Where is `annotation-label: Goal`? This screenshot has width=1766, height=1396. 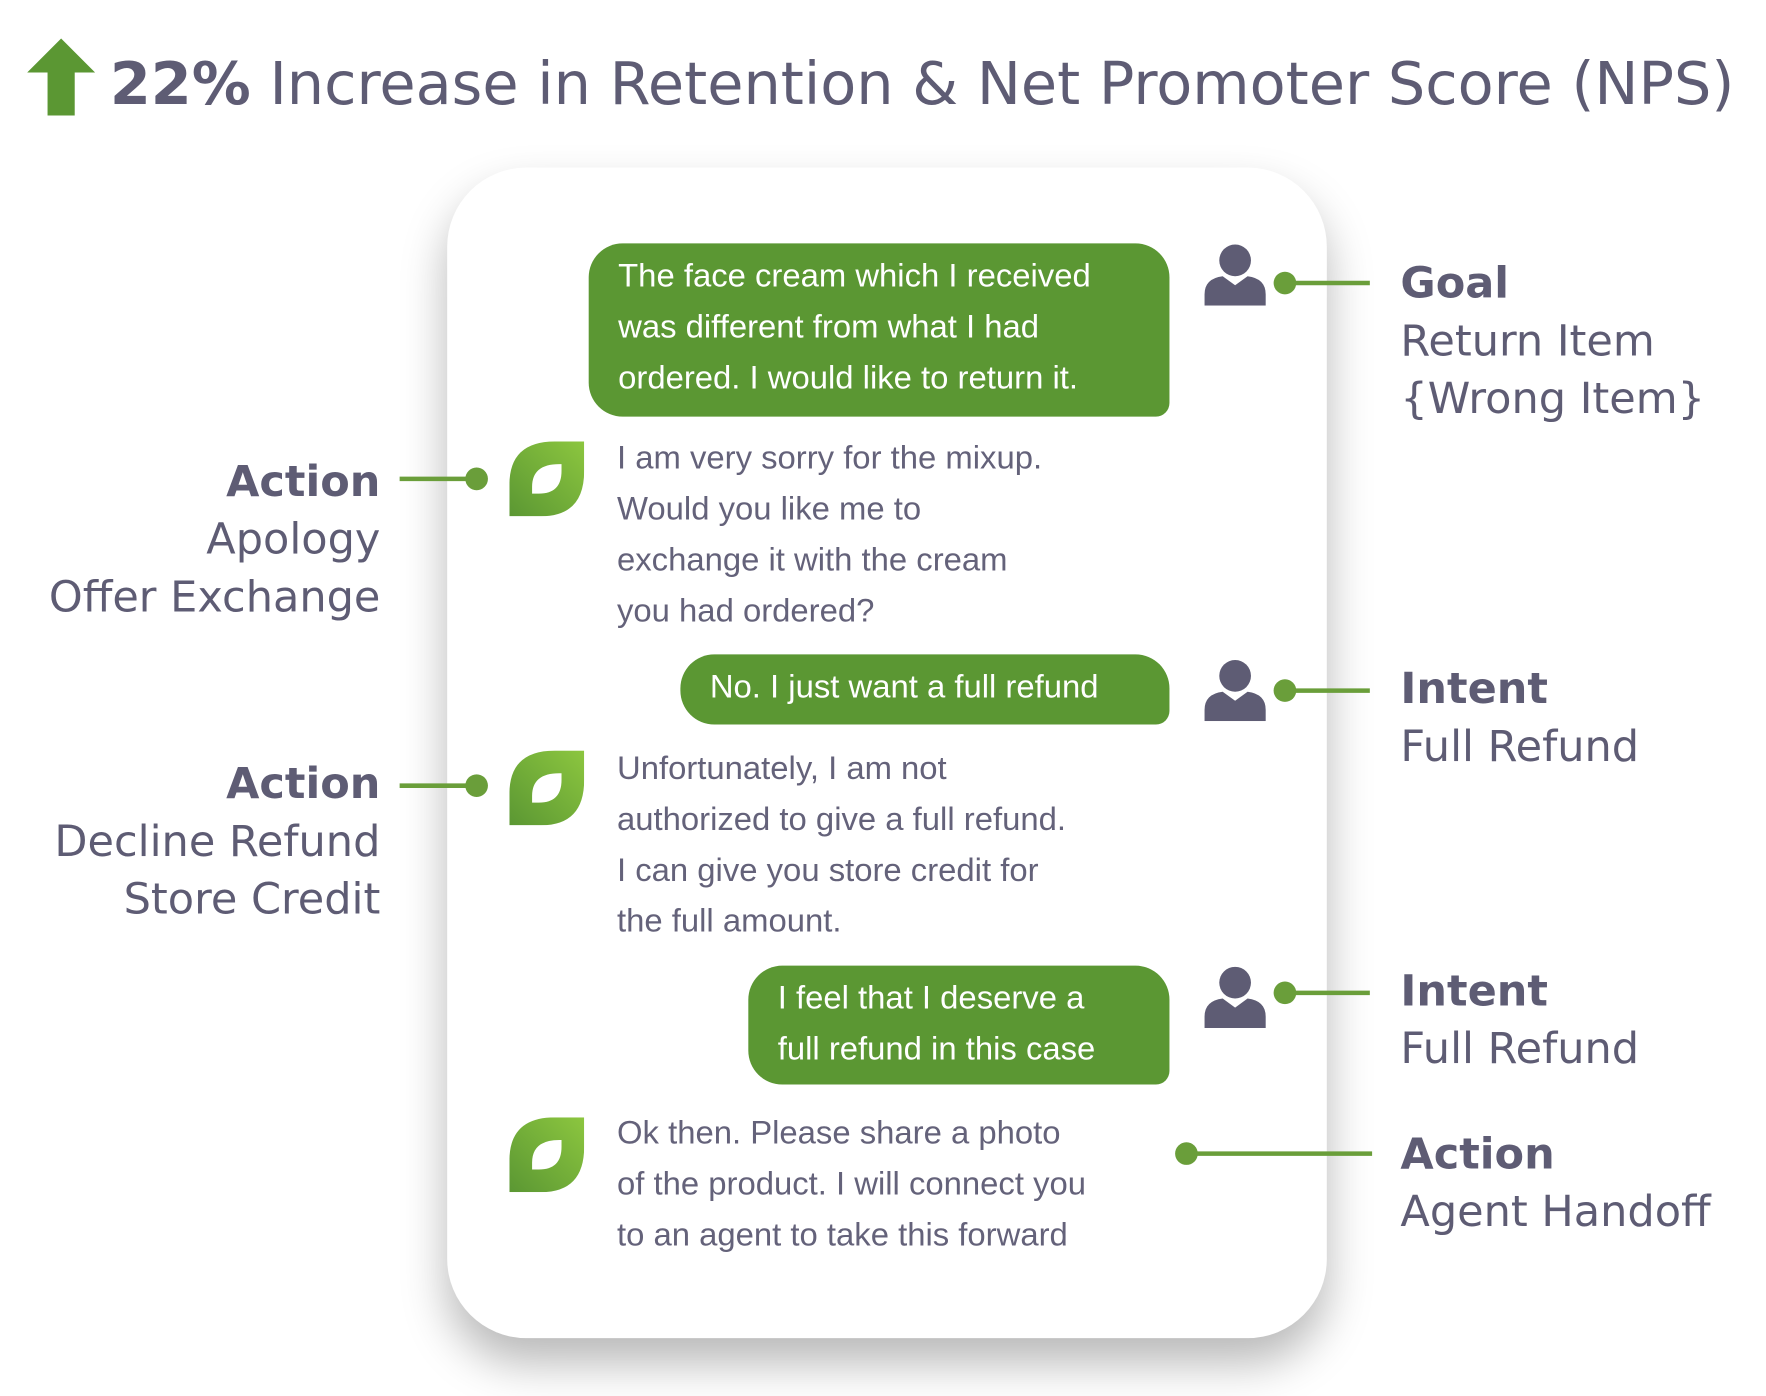
annotation-label: Goal is located at coordinates (1455, 283).